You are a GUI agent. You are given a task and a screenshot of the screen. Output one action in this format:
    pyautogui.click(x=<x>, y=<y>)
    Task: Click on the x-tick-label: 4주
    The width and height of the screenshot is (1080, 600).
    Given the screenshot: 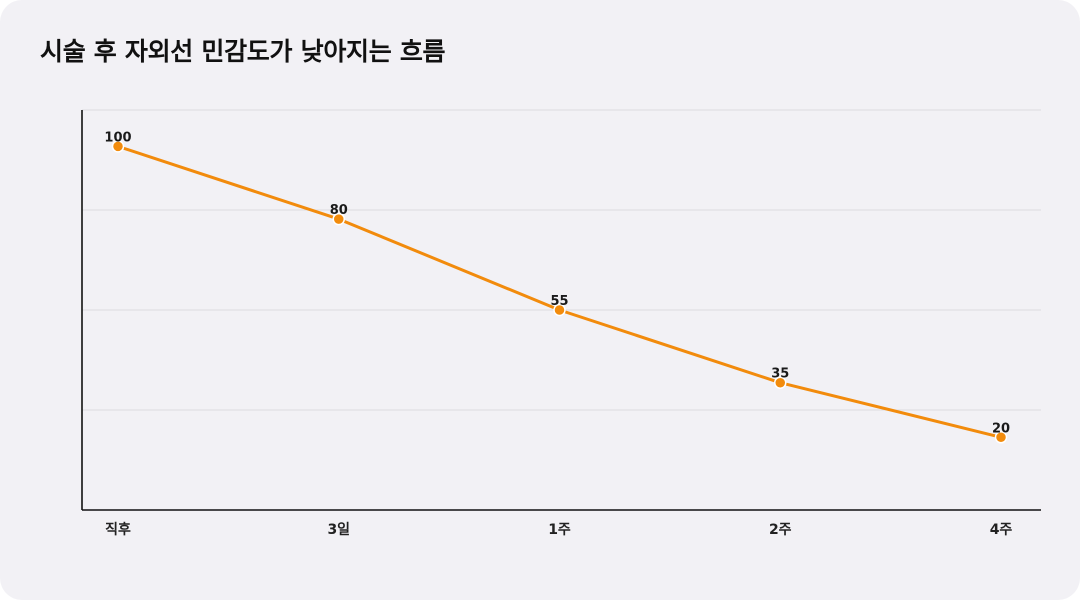 What is the action you would take?
    pyautogui.click(x=1001, y=530)
    